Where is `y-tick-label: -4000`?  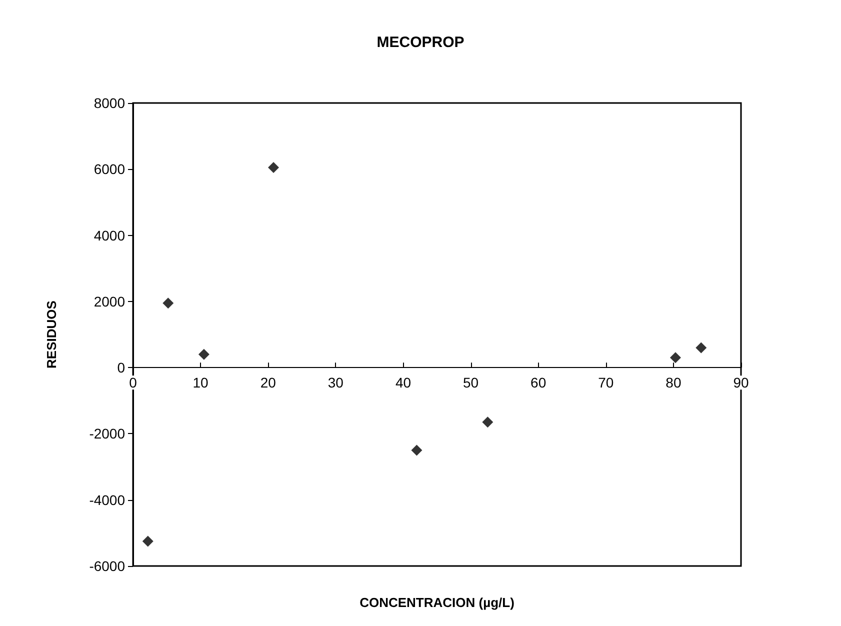
y-tick-label: -4000 is located at coordinates (107, 500).